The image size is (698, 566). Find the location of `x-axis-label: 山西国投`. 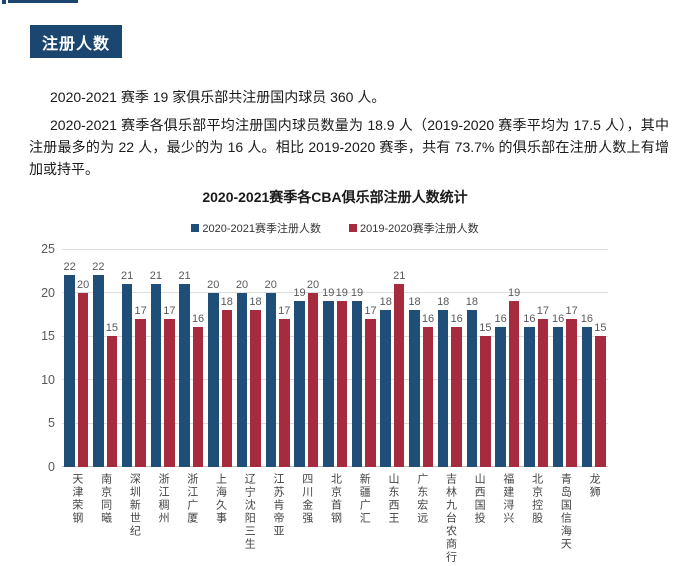

x-axis-label: 山西国投 is located at coordinates (478, 519).